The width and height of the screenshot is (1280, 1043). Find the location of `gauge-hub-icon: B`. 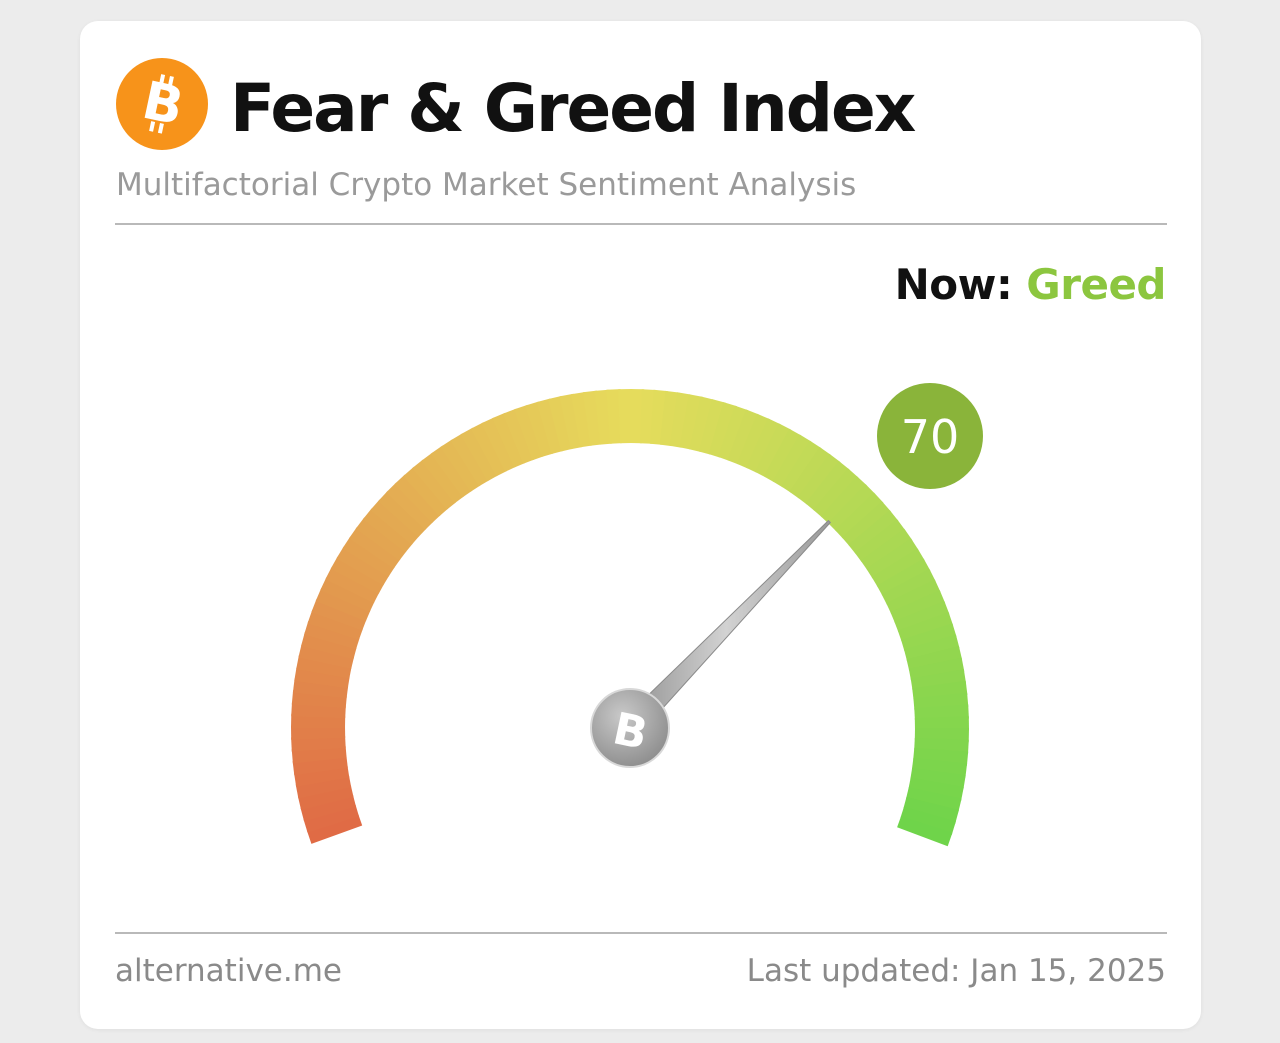

gauge-hub-icon: B is located at coordinates (630, 728).